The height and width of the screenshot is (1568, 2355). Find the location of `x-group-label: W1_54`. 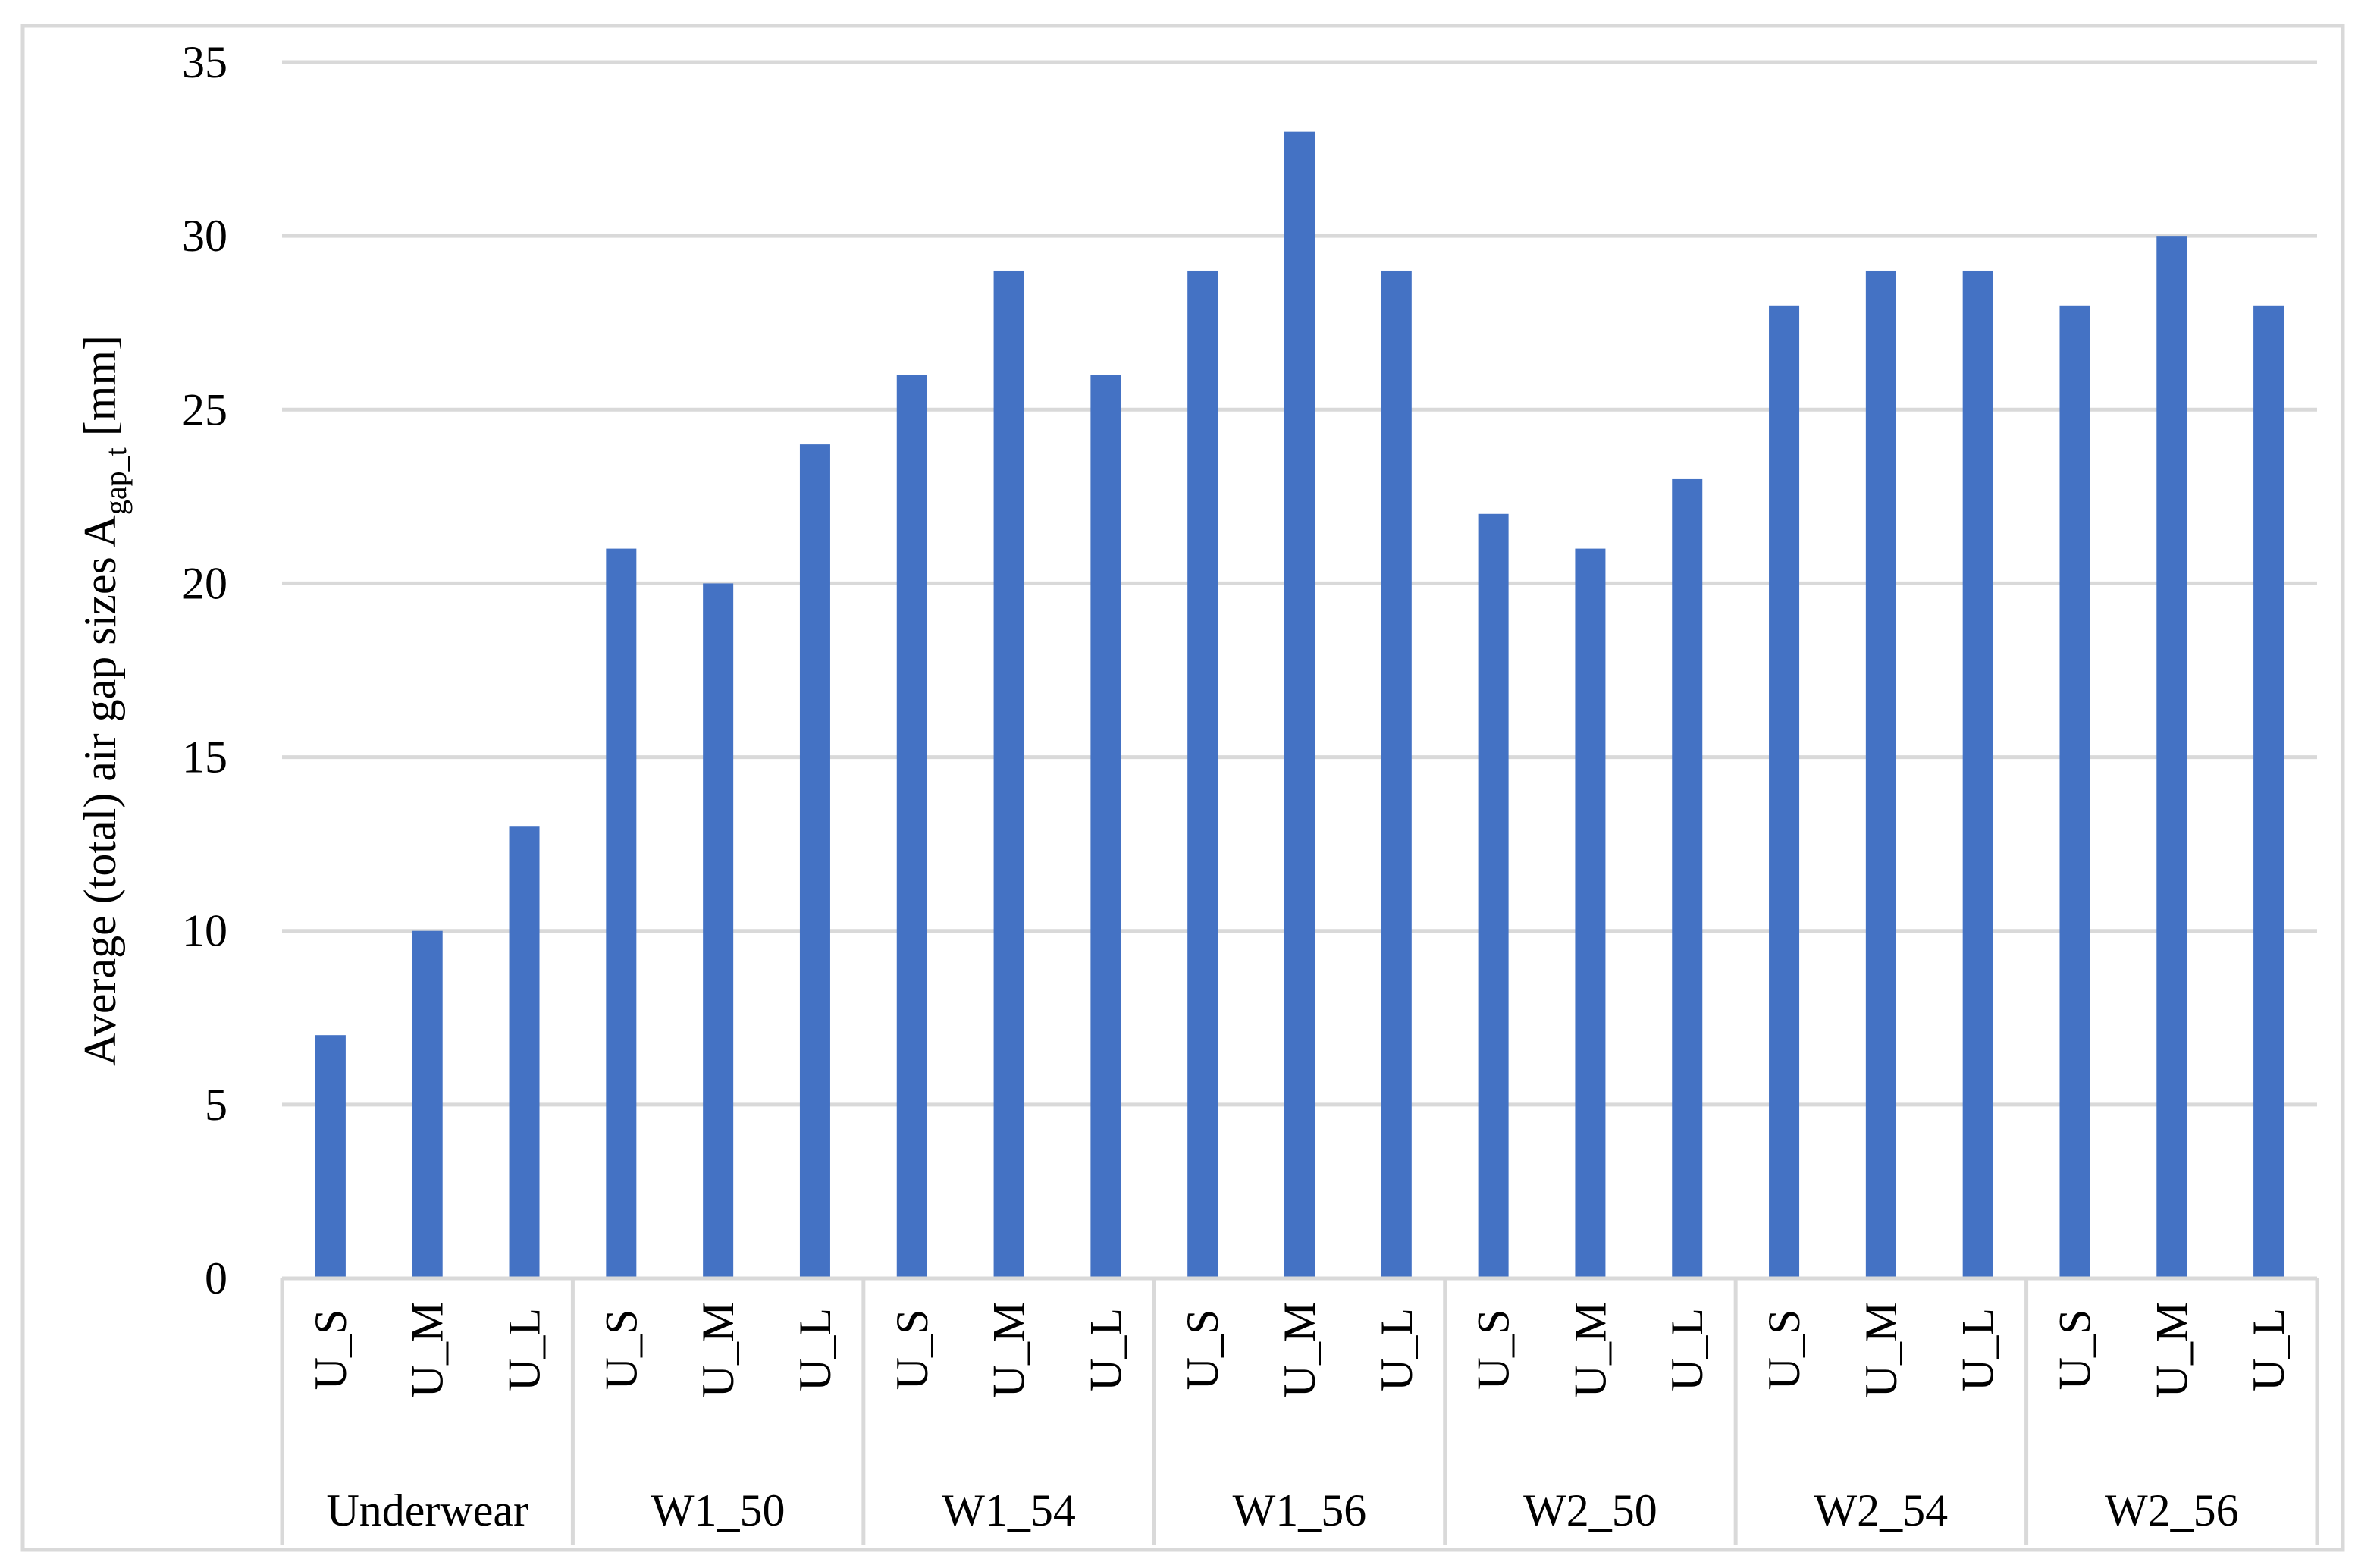

x-group-label: W1_54 is located at coordinates (1009, 1510).